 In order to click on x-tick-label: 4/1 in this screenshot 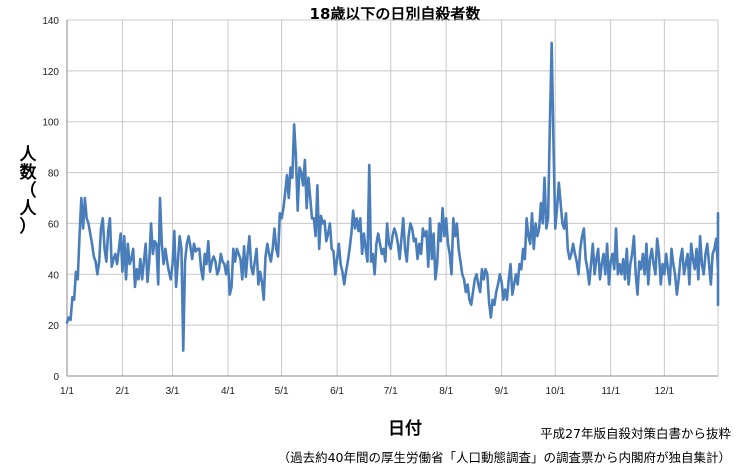, I will do `click(228, 391)`.